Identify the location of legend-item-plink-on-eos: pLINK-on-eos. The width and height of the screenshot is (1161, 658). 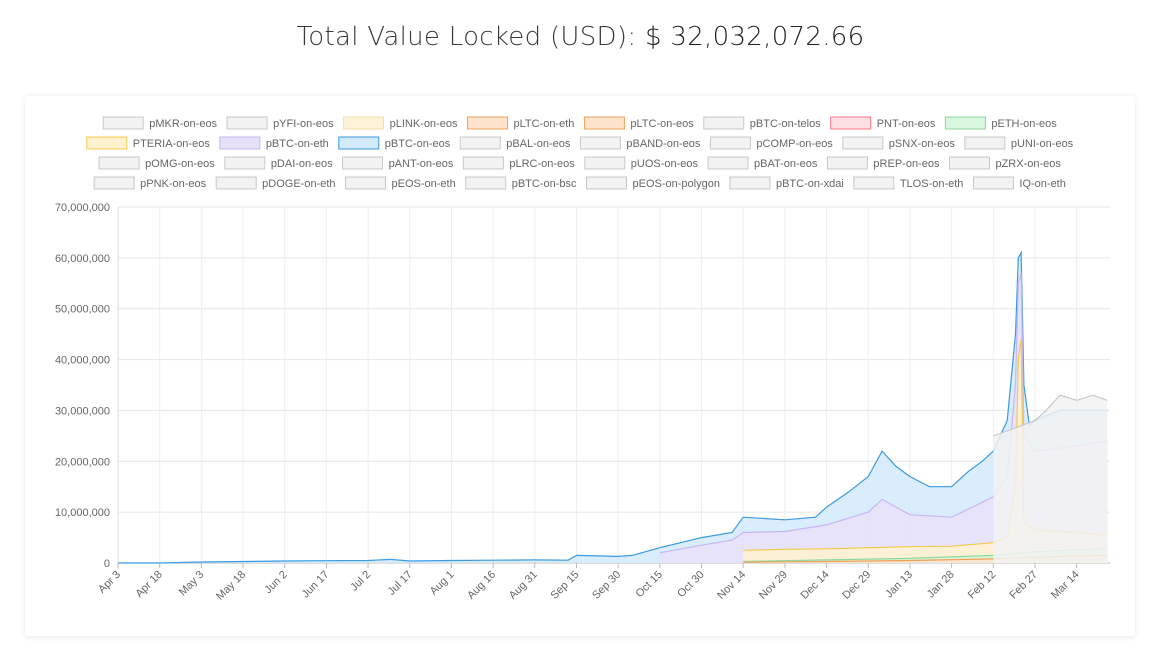
(400, 123).